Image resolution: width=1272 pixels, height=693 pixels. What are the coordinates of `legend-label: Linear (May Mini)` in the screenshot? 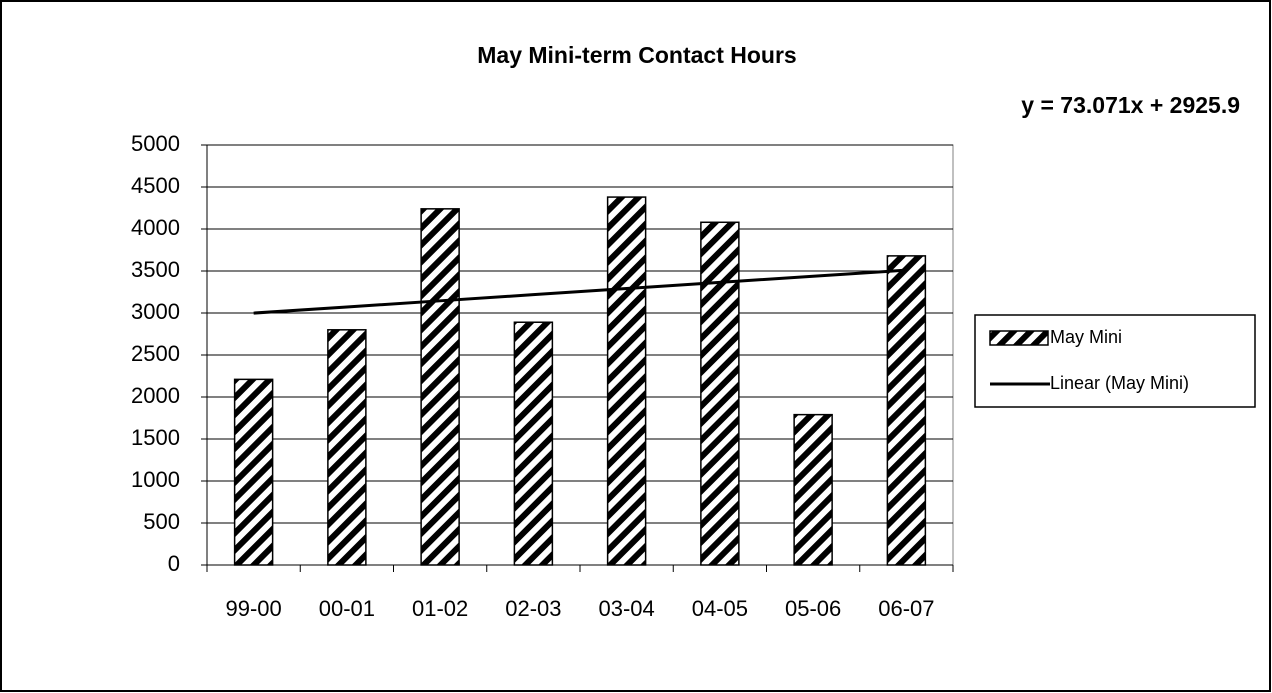 It's located at (1119, 383).